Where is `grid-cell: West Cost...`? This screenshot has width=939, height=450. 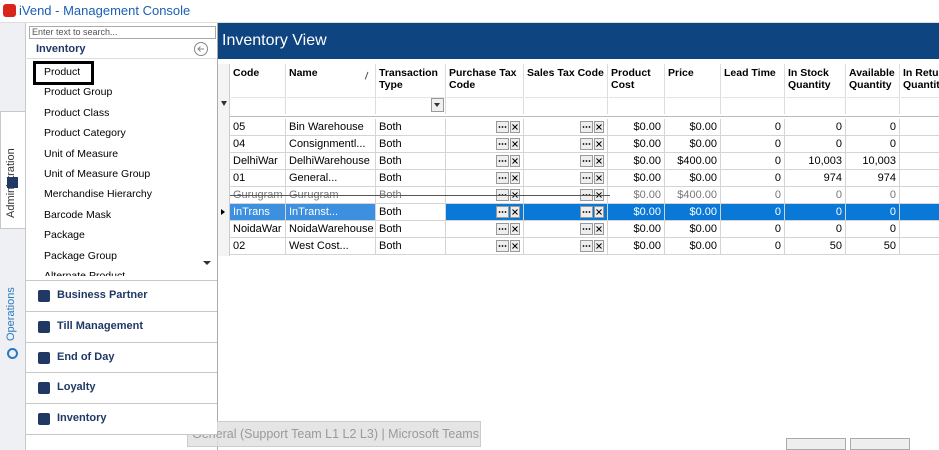
grid-cell: West Cost... is located at coordinates (331, 246).